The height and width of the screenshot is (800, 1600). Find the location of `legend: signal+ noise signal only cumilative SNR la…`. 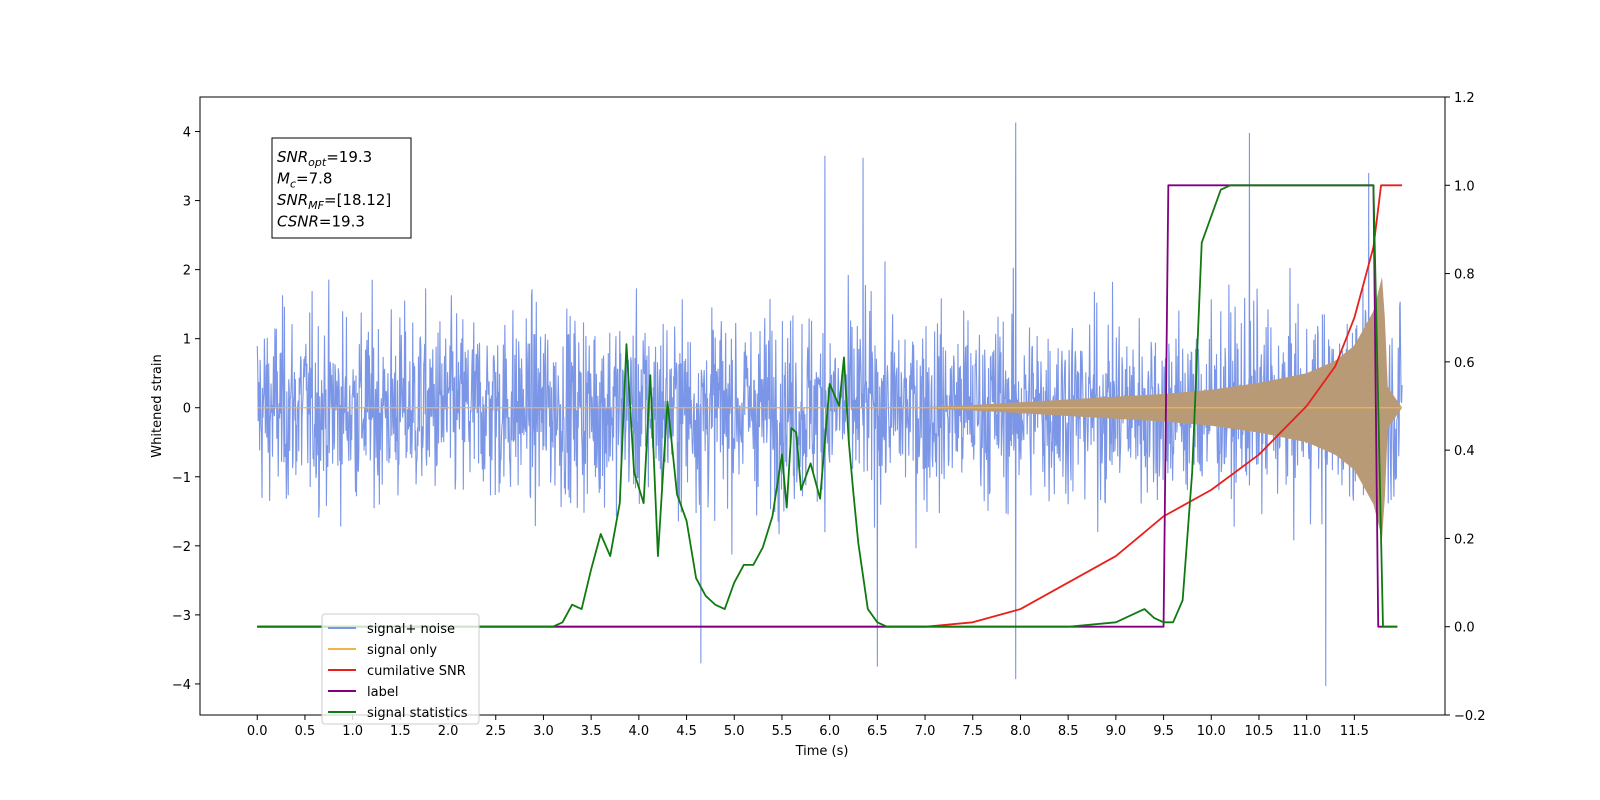

legend: signal+ noise signal only cumilative SNR la… is located at coordinates (400, 669).